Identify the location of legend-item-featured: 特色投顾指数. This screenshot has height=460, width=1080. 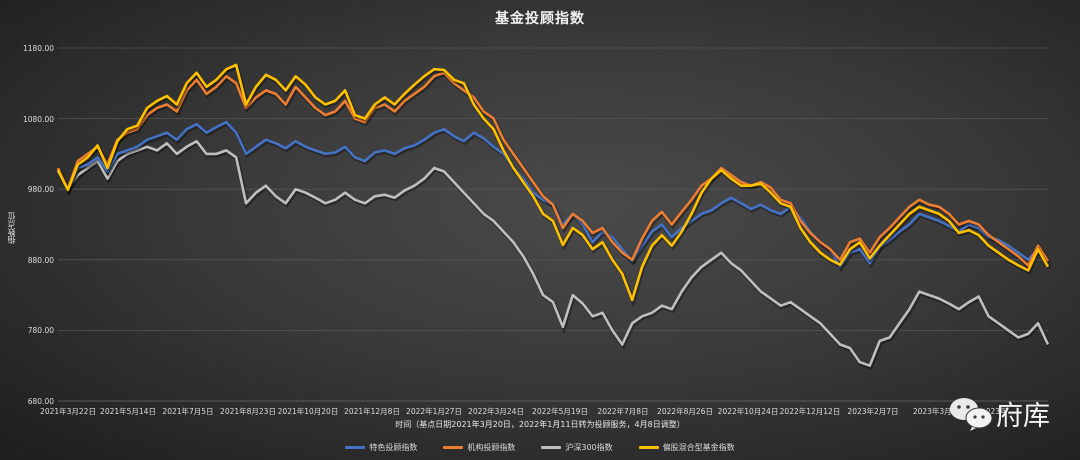
(381, 447).